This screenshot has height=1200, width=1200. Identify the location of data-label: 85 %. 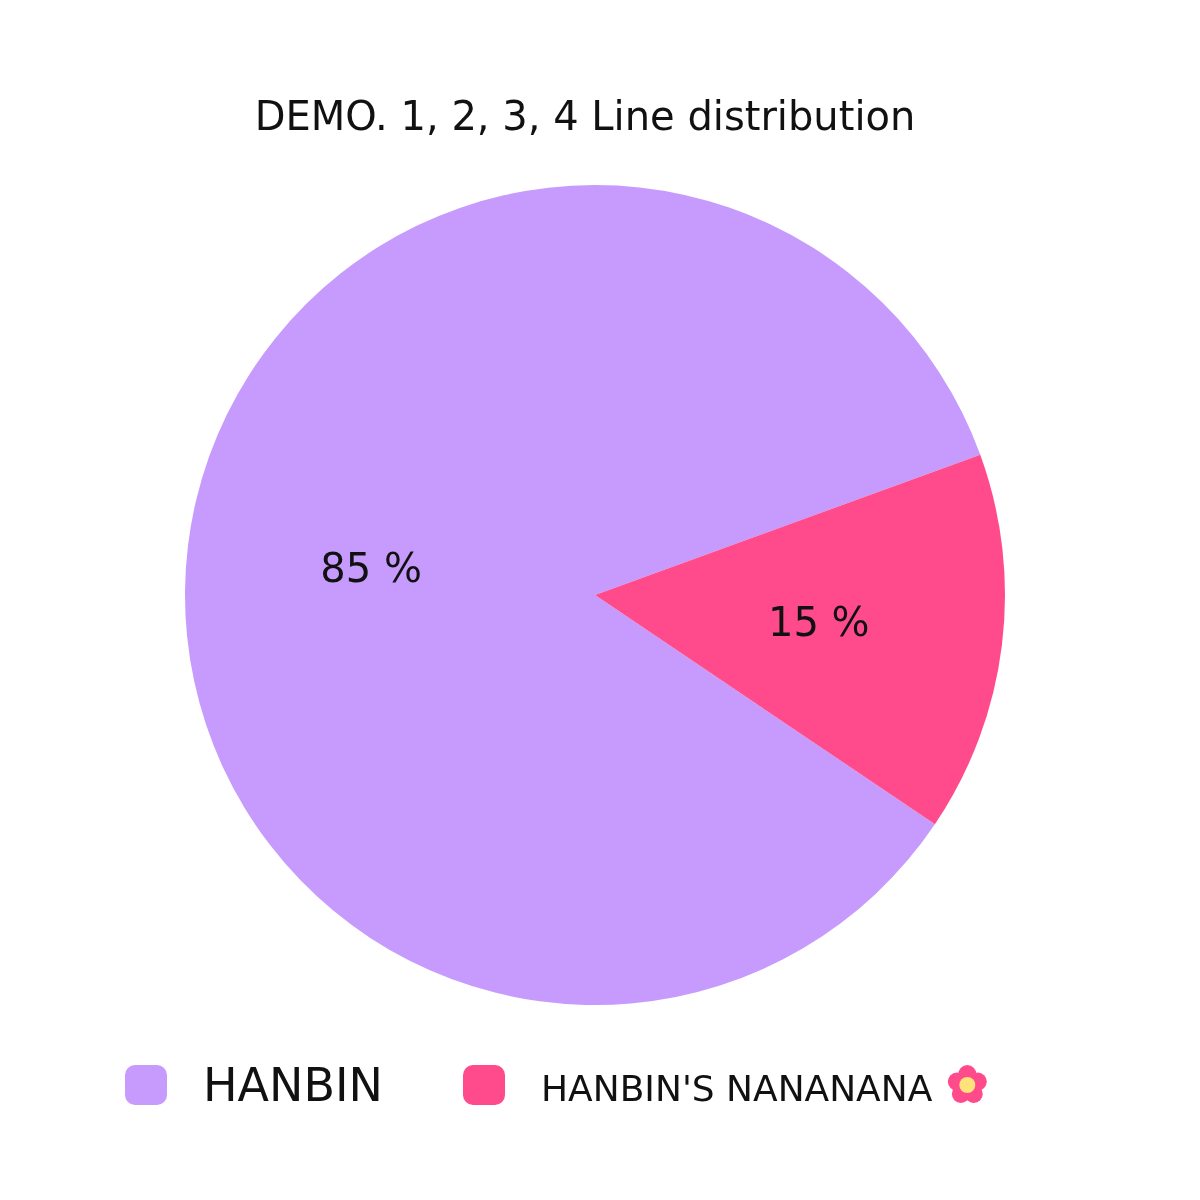
(371, 567).